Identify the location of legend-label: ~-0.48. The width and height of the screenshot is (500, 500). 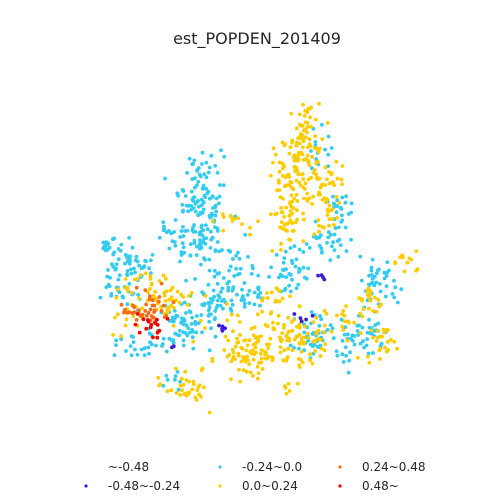
(128, 467).